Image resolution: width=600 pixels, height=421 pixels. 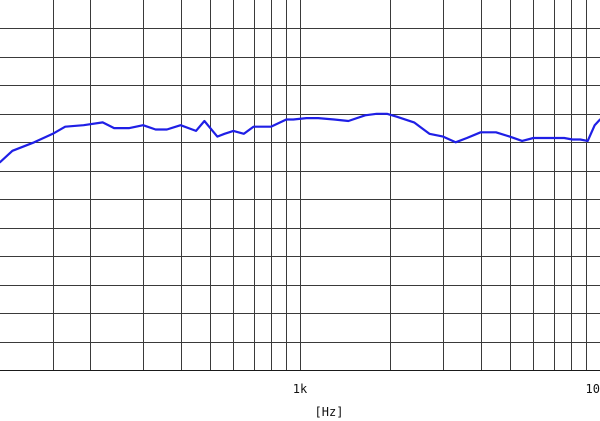 I want to click on x-tick-label: 10, so click(x=593, y=389).